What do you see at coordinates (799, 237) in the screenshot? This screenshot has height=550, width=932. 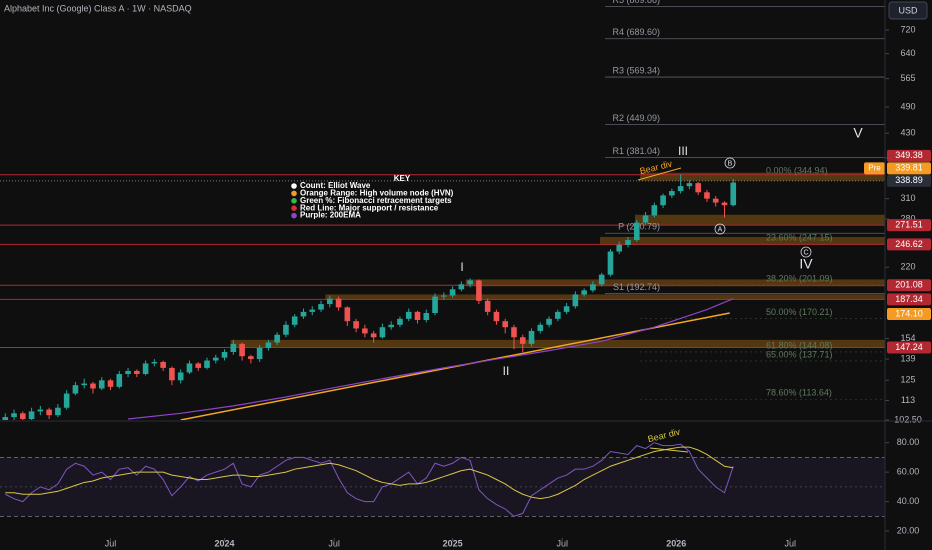 I see `fib-label: 23.60% (247.15)` at bounding box center [799, 237].